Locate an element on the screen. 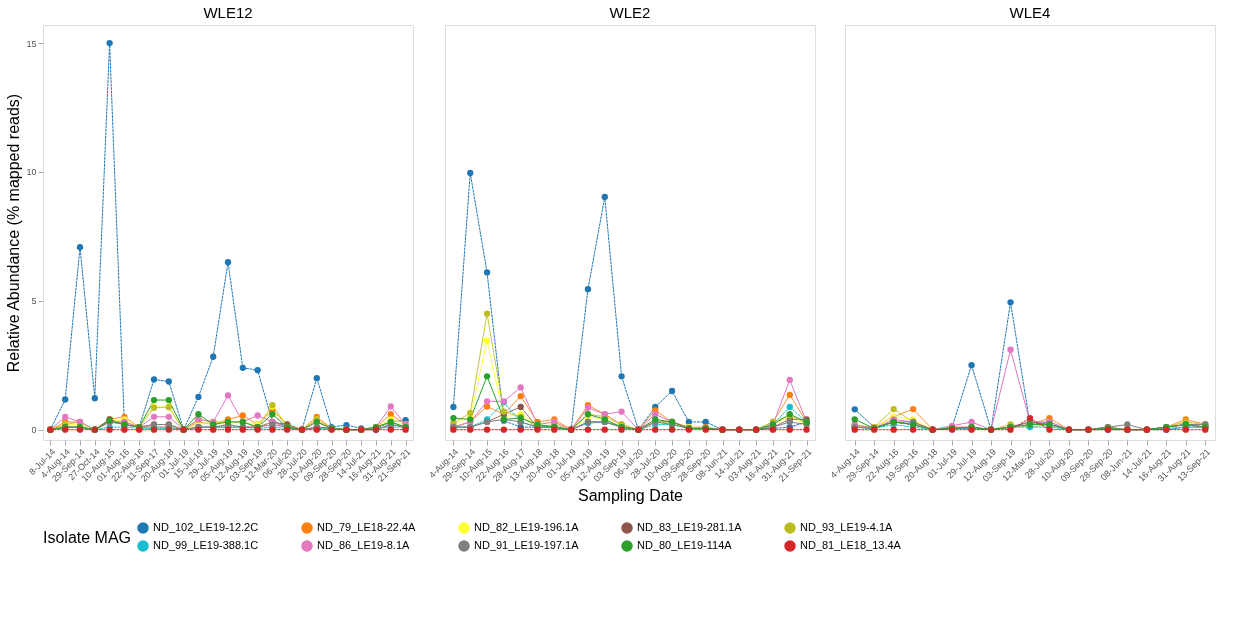 The height and width of the screenshot is (644, 1248). chart-title: WLE4 is located at coordinates (1030, 12).